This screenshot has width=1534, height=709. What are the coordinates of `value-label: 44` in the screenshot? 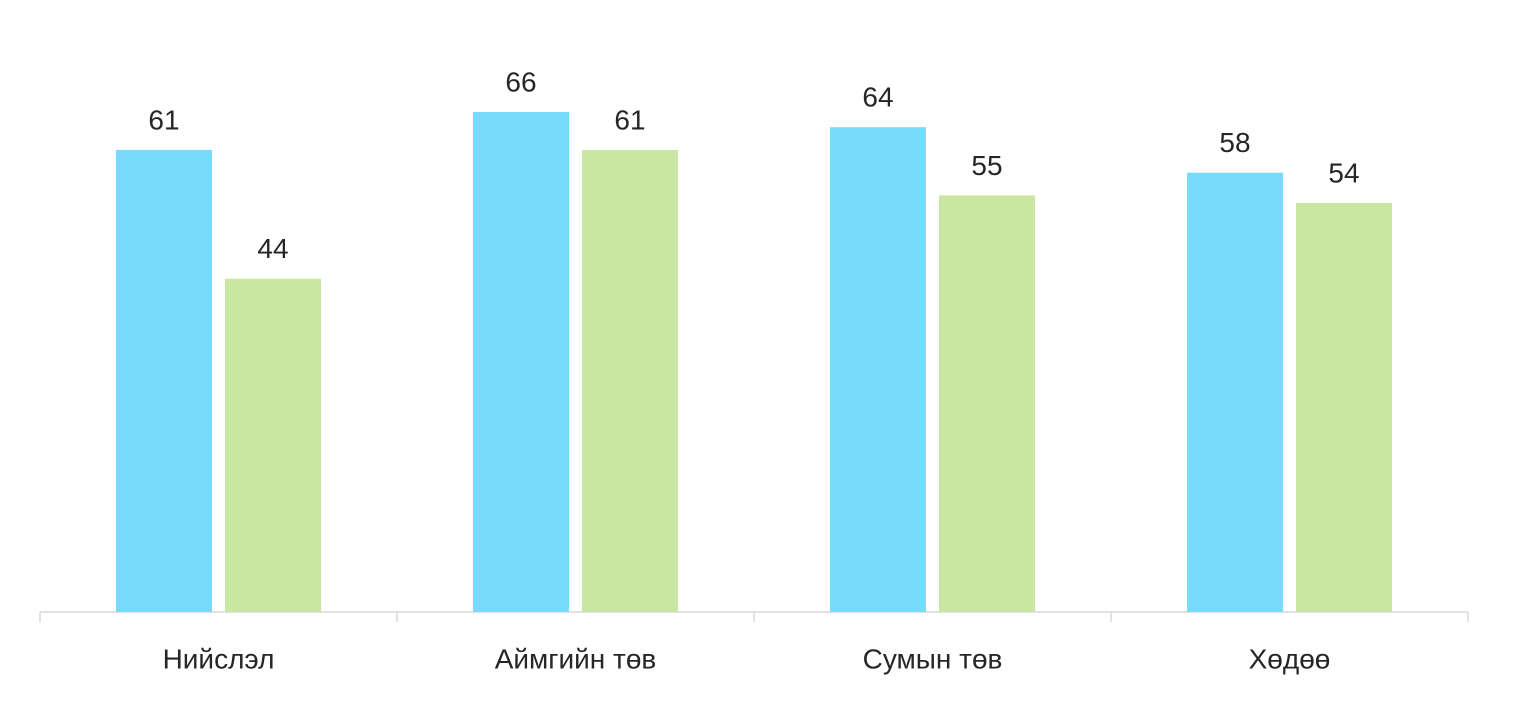 It's located at (272, 248).